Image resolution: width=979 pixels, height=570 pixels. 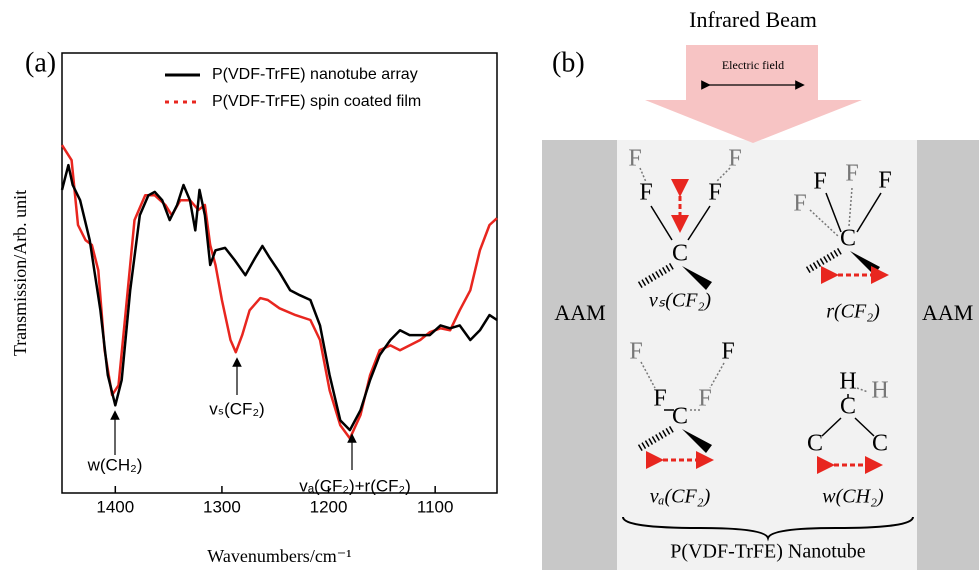 What do you see at coordinates (236, 408) in the screenshot?
I see `annotation: vₛ(CF₂)` at bounding box center [236, 408].